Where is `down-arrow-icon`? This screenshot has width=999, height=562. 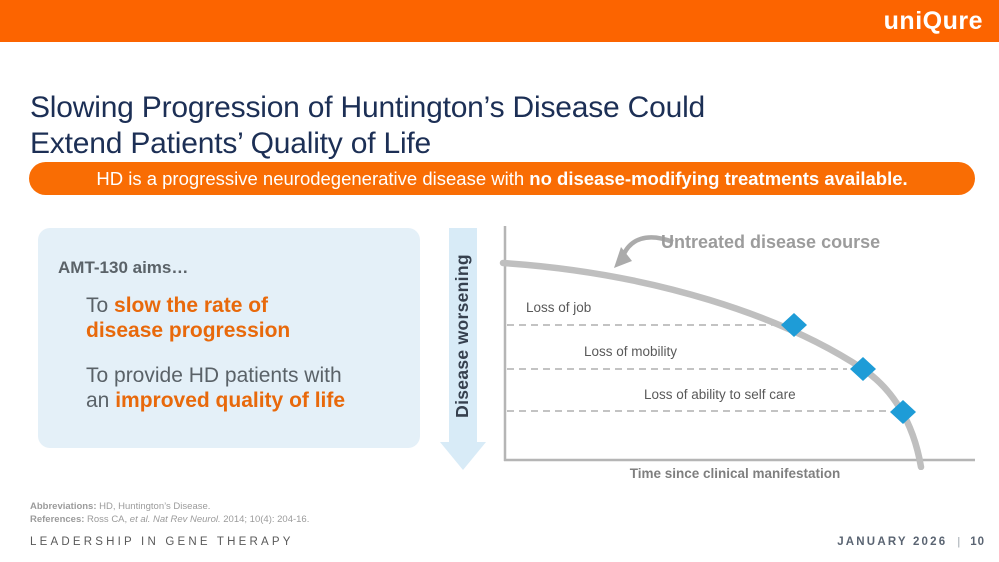
down-arrow-icon is located at coordinates (463, 335).